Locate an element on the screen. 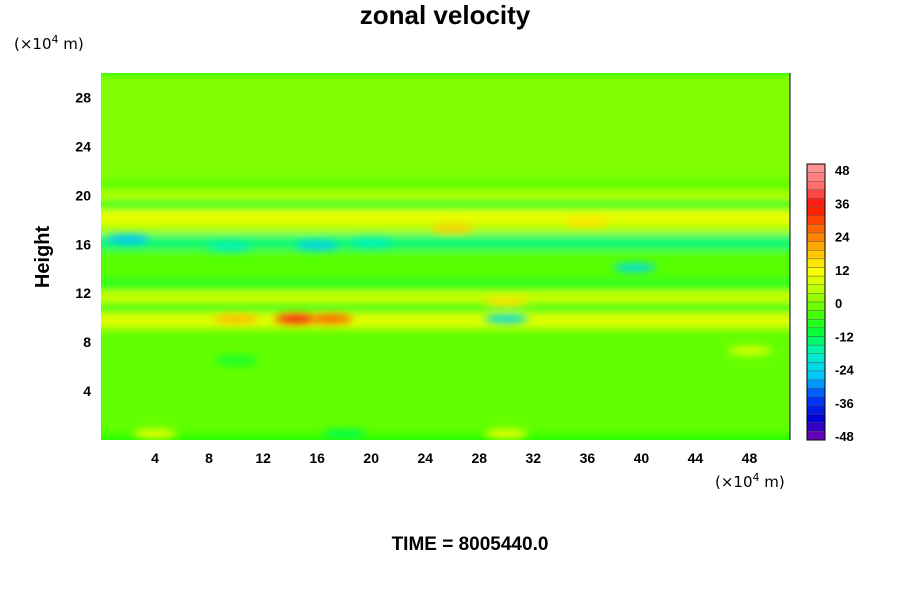 This screenshot has width=900, height=600. y-tick-label: 4 is located at coordinates (87, 391).